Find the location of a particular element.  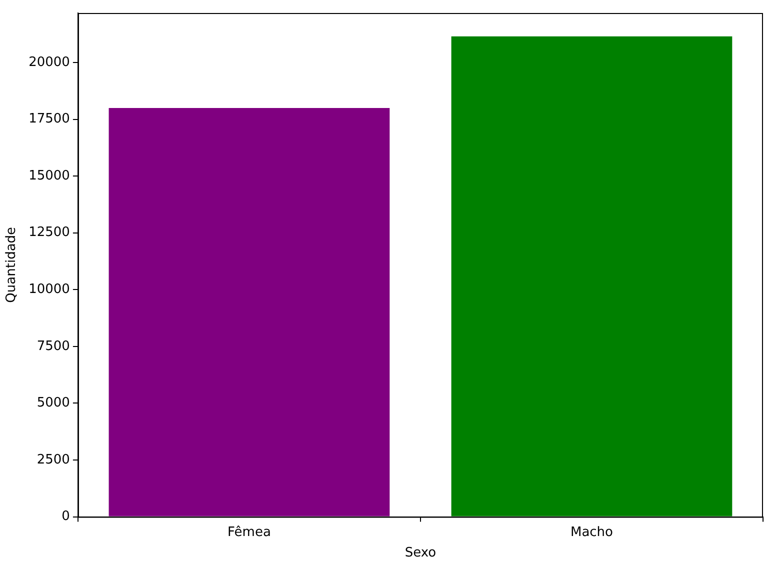

y-tick-label: 15000 is located at coordinates (49, 176).